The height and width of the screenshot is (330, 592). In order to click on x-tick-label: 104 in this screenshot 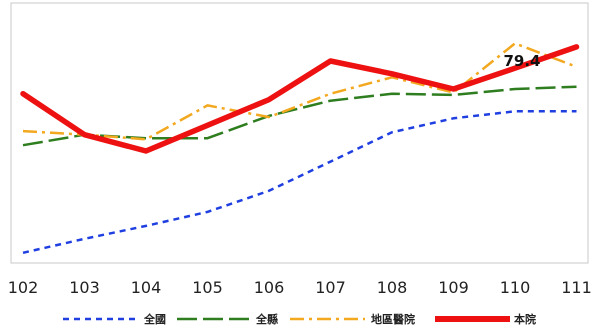, I will do `click(146, 287)`.